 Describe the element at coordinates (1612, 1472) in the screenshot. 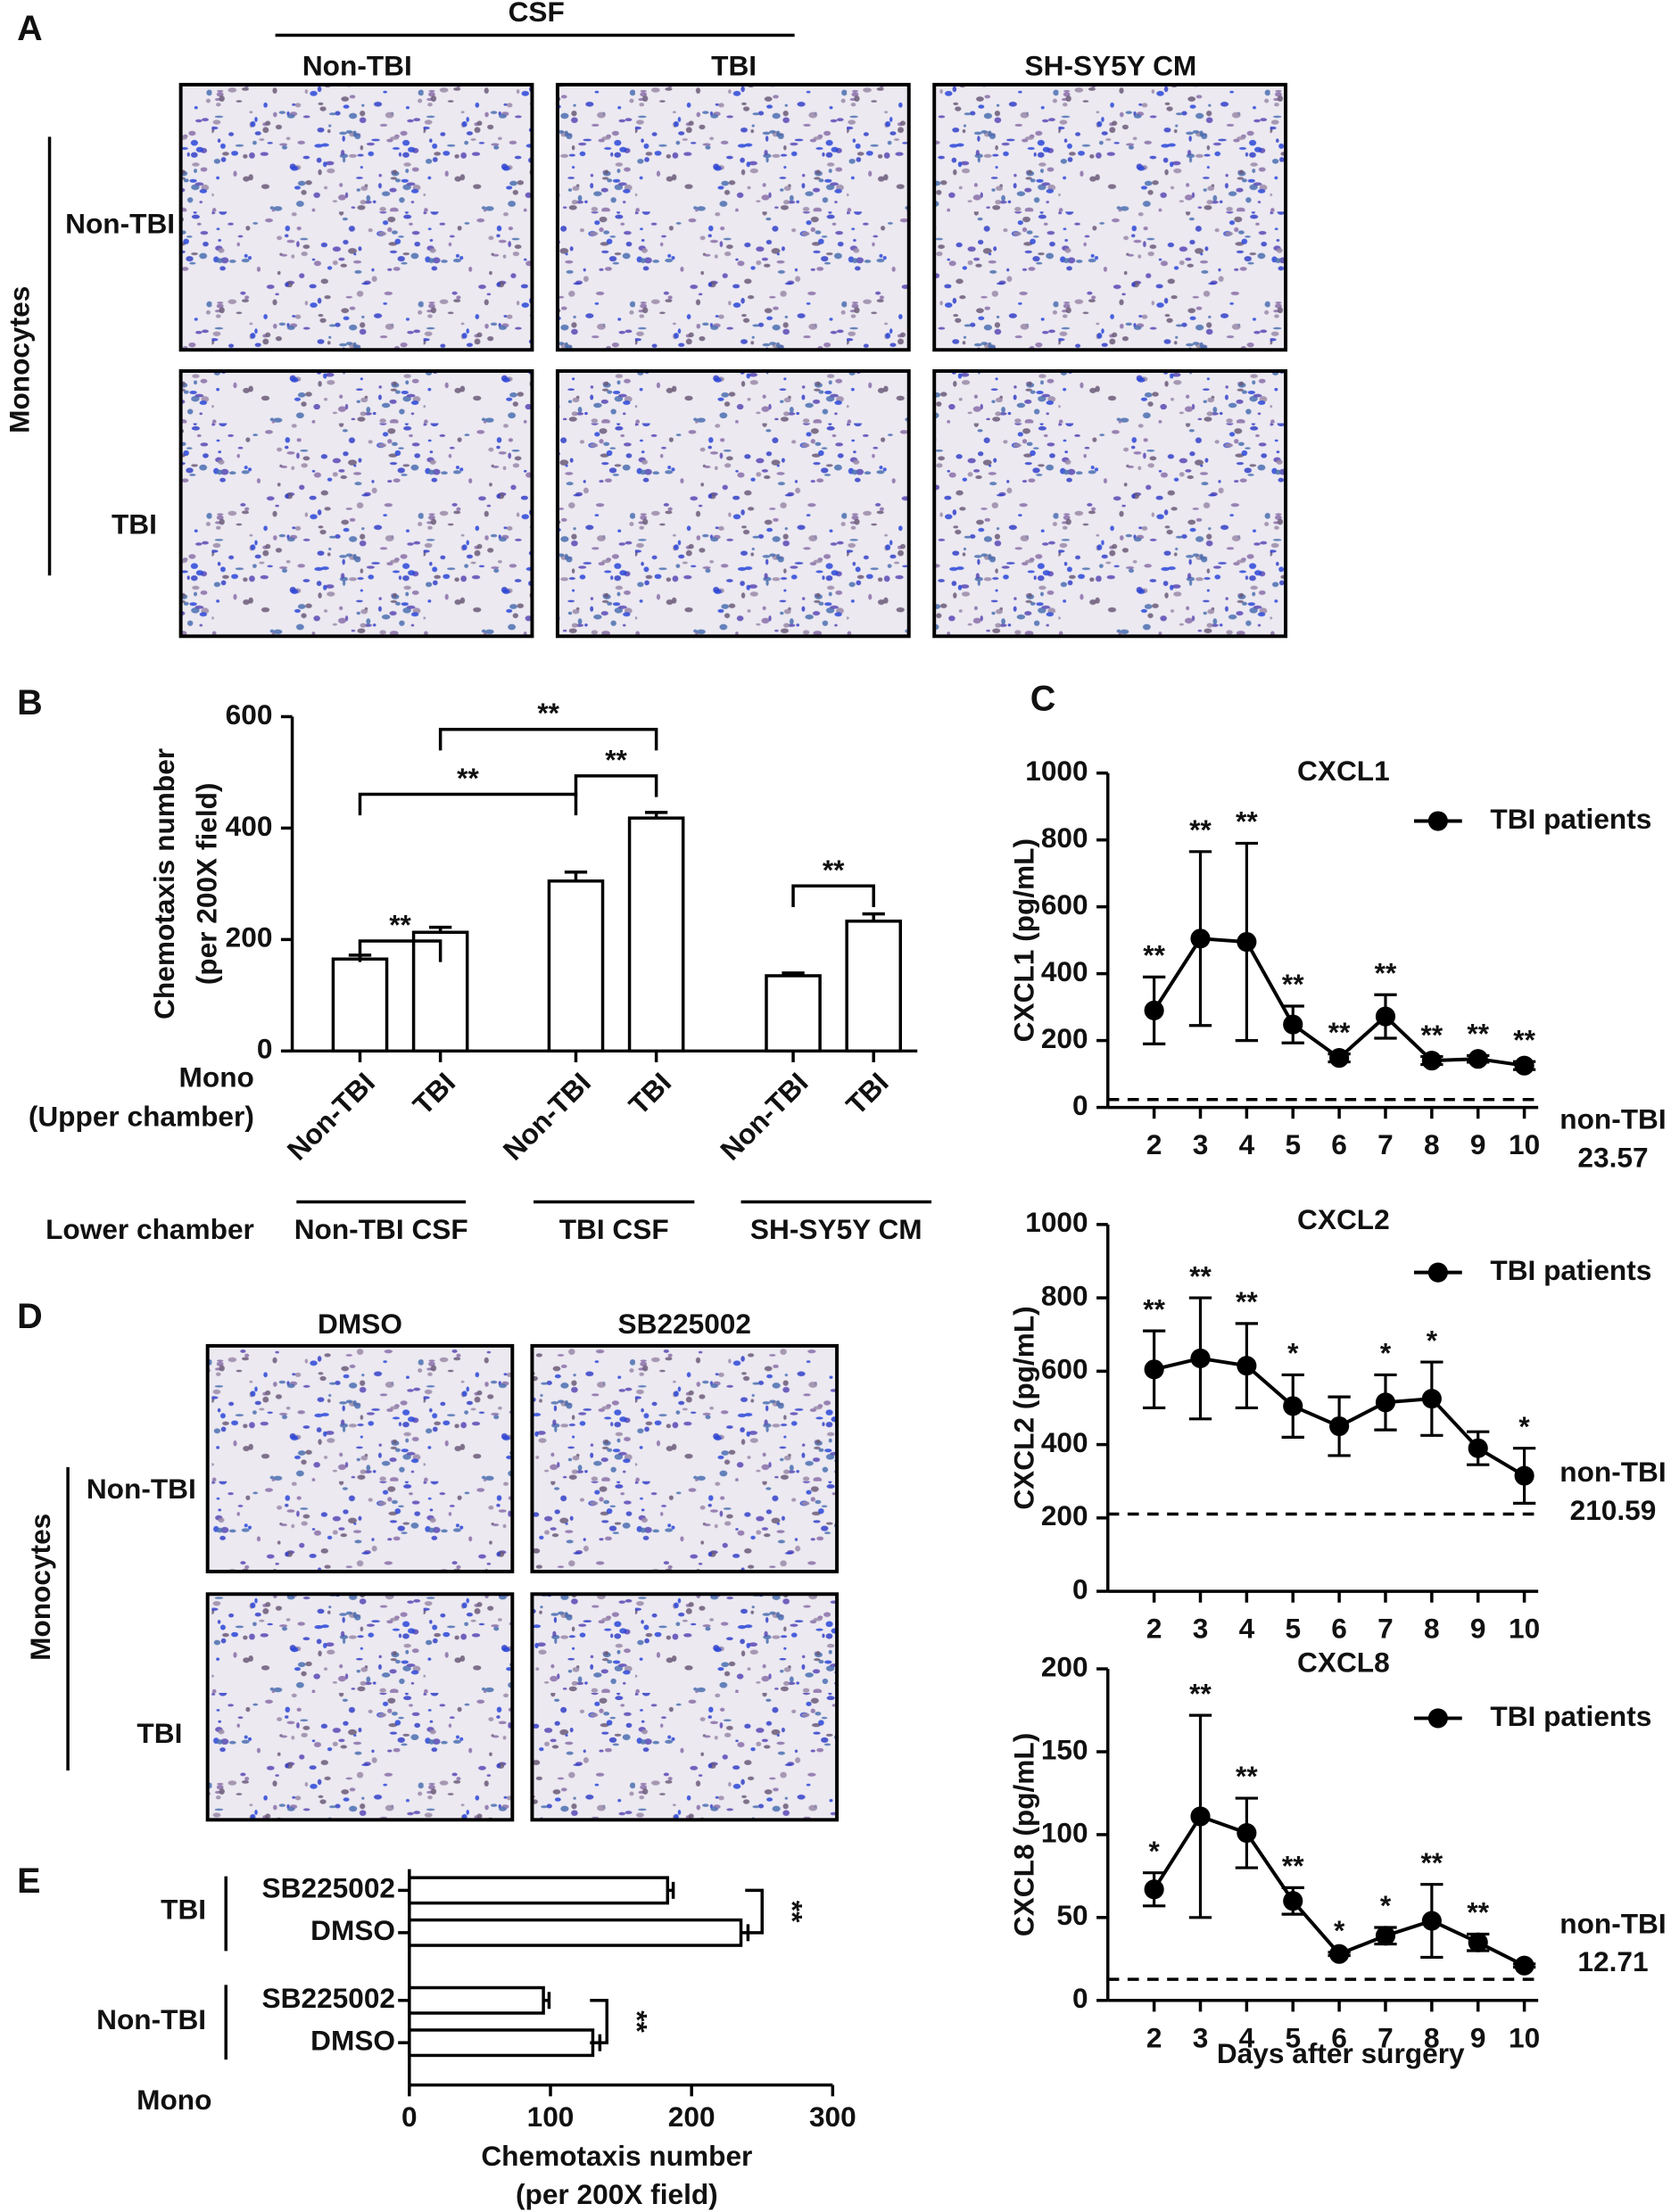

I see `reference-label: non-TBI` at that location.